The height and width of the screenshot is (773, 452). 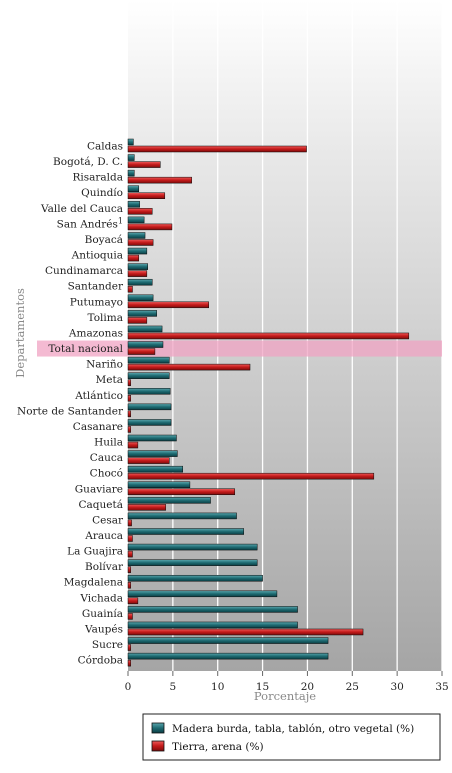 I want to click on bar-tierra-norte-de-santander, so click(x=129, y=414).